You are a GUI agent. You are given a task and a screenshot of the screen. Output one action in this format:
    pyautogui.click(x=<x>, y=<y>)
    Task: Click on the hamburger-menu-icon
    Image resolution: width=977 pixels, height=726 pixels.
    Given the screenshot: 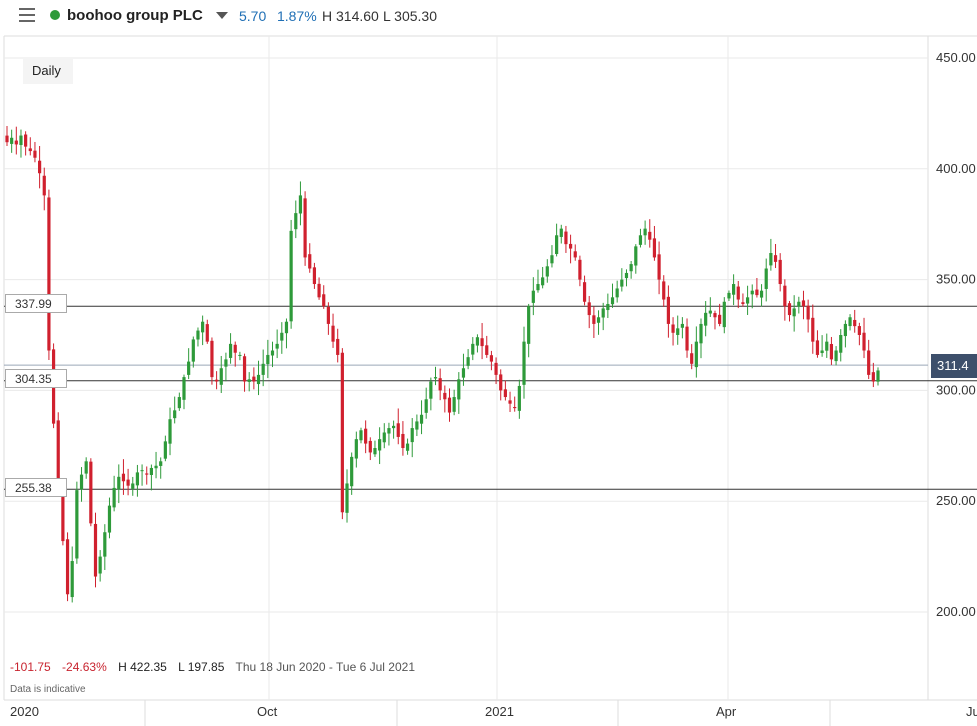 What is the action you would take?
    pyautogui.click(x=27, y=15)
    